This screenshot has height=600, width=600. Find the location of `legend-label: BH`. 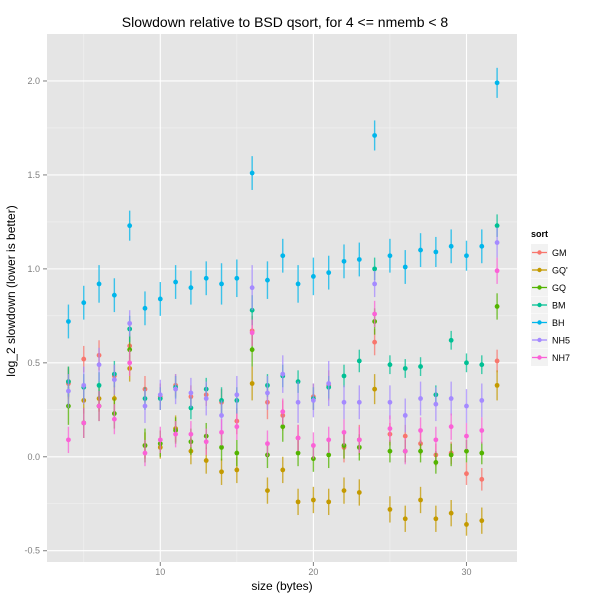

legend-label: BH is located at coordinates (558, 323).